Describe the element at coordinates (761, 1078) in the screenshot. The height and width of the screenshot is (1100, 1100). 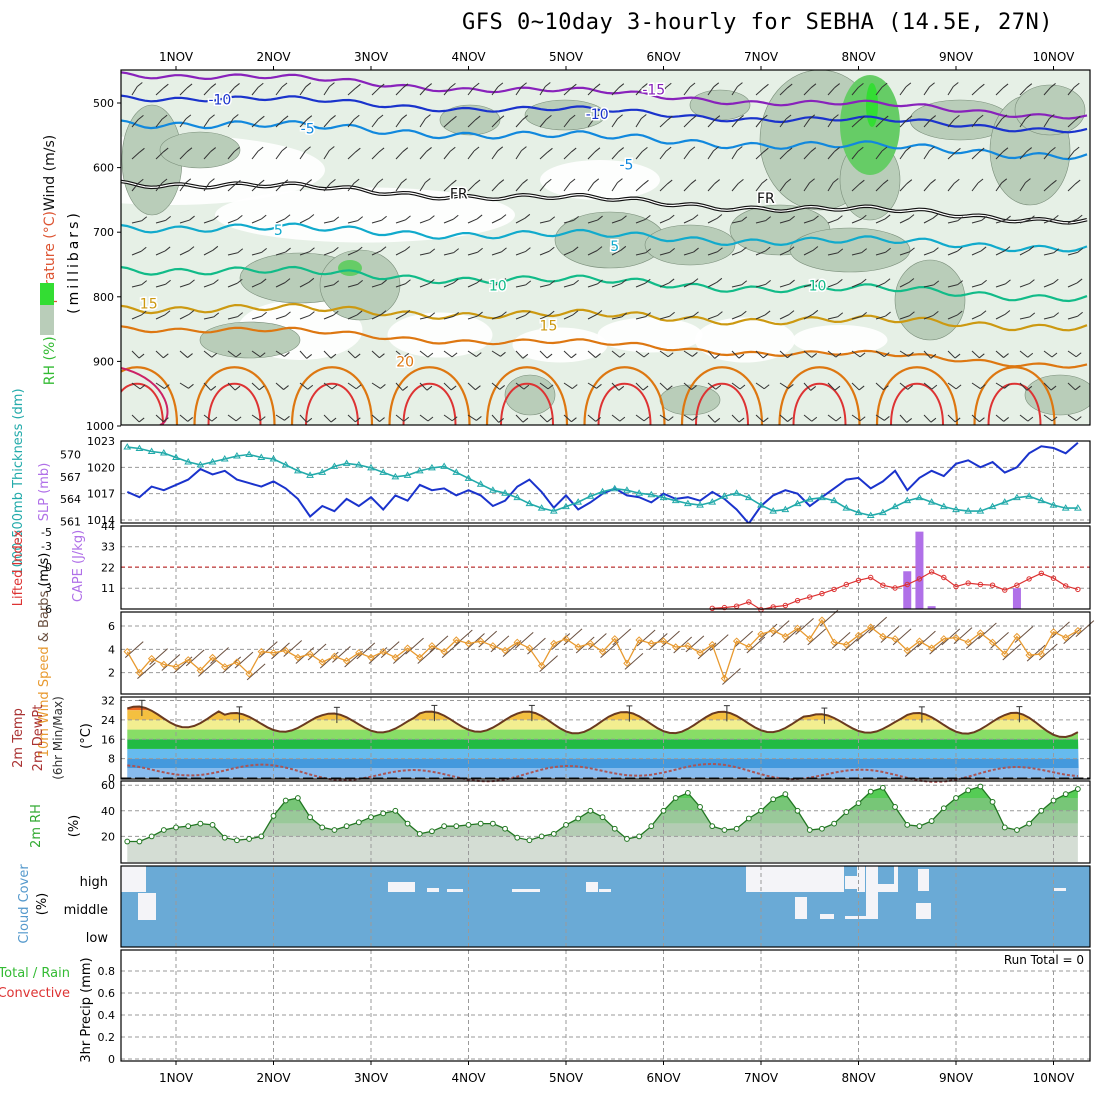
I see `xtick-bottom-label: 7NOV` at that location.